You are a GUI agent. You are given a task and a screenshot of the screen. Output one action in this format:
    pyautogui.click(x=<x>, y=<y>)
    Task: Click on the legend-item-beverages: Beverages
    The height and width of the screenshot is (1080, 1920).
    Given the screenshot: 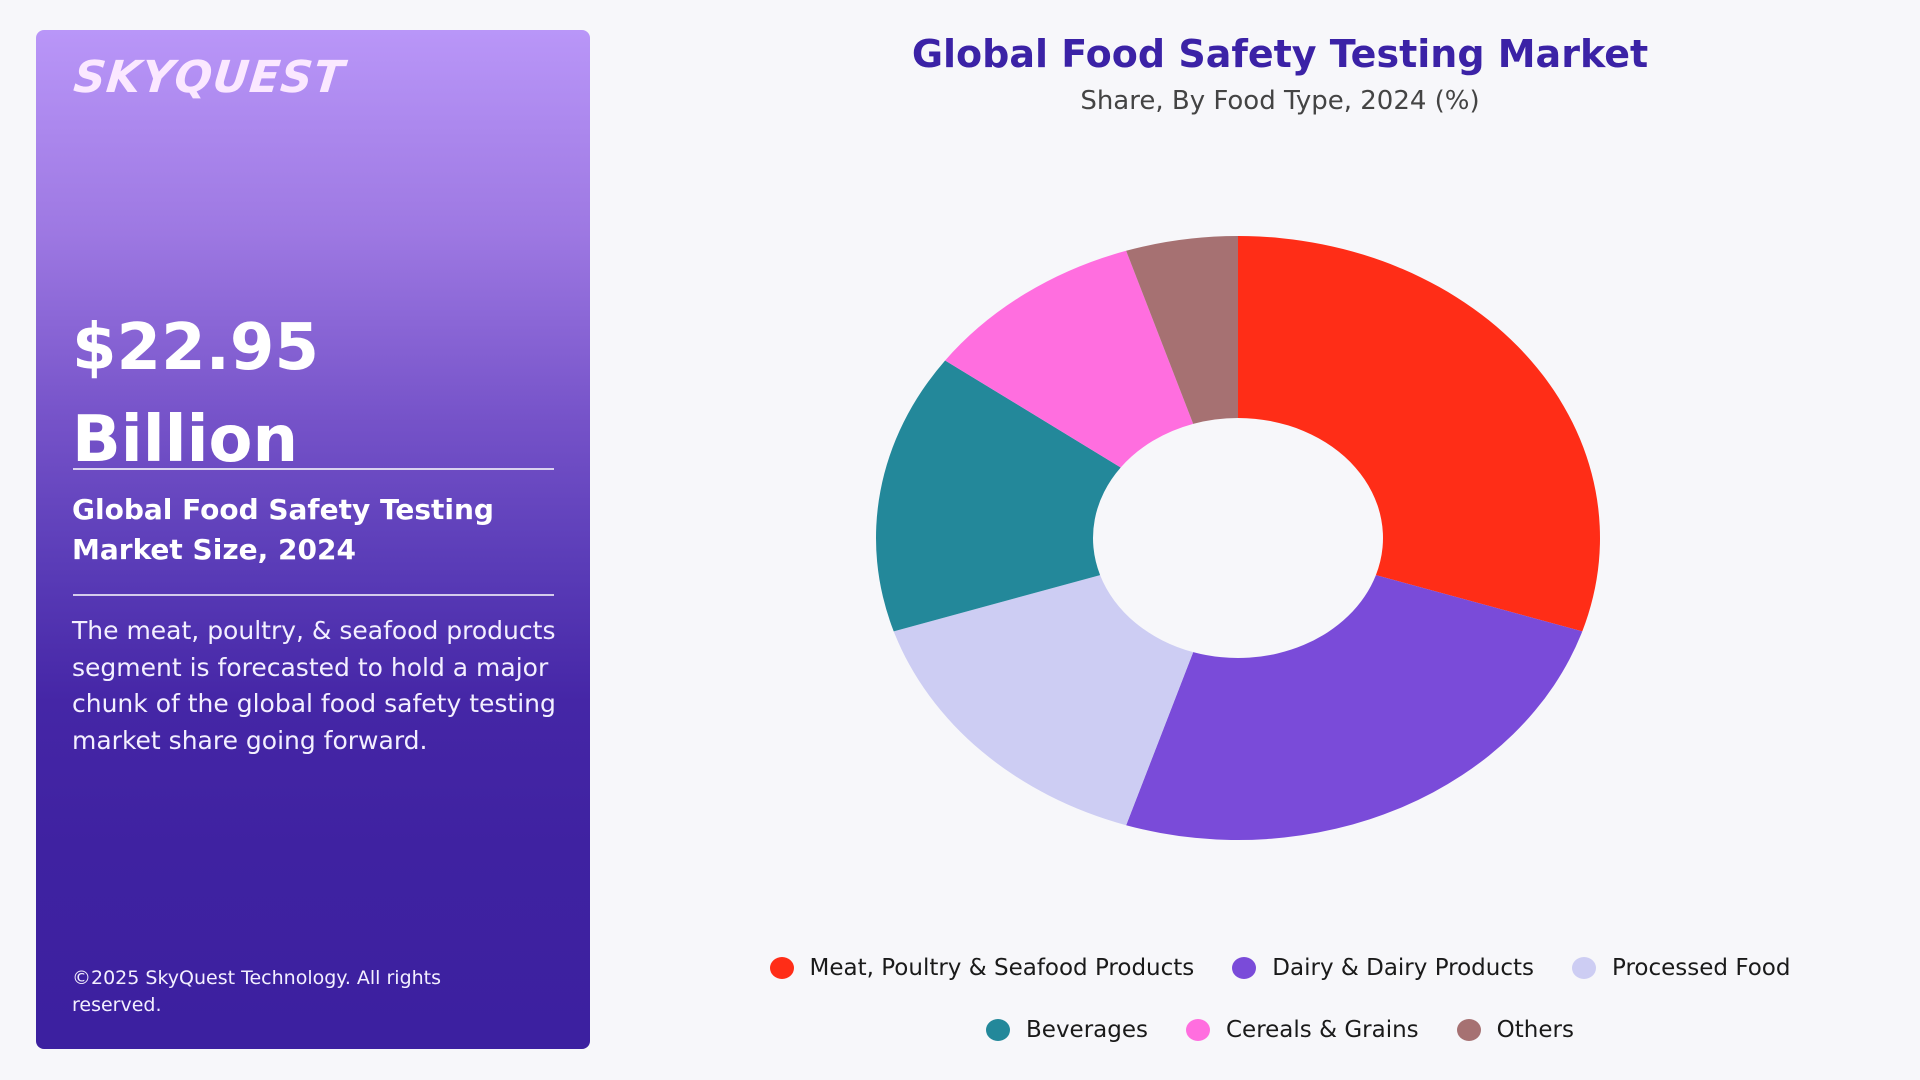 What is the action you would take?
    pyautogui.click(x=1067, y=1030)
    